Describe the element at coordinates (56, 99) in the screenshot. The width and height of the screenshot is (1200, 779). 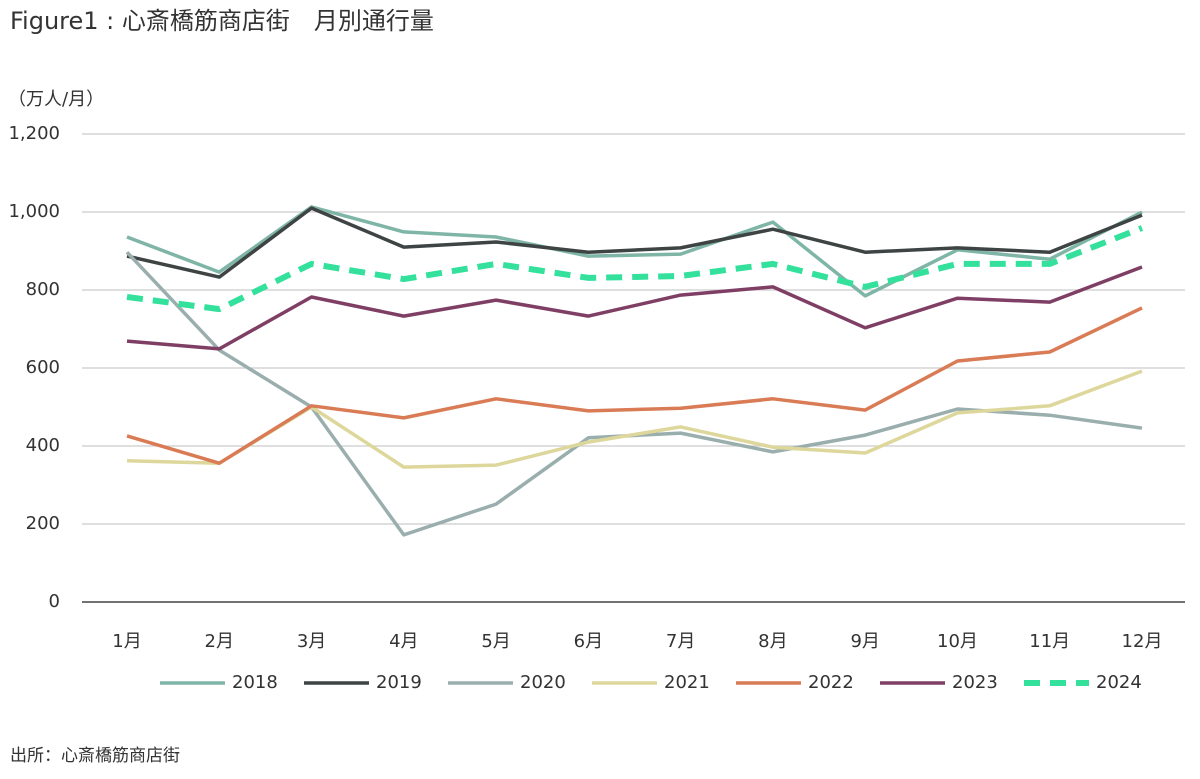
I see `y-axis-label: （万人/月）` at that location.